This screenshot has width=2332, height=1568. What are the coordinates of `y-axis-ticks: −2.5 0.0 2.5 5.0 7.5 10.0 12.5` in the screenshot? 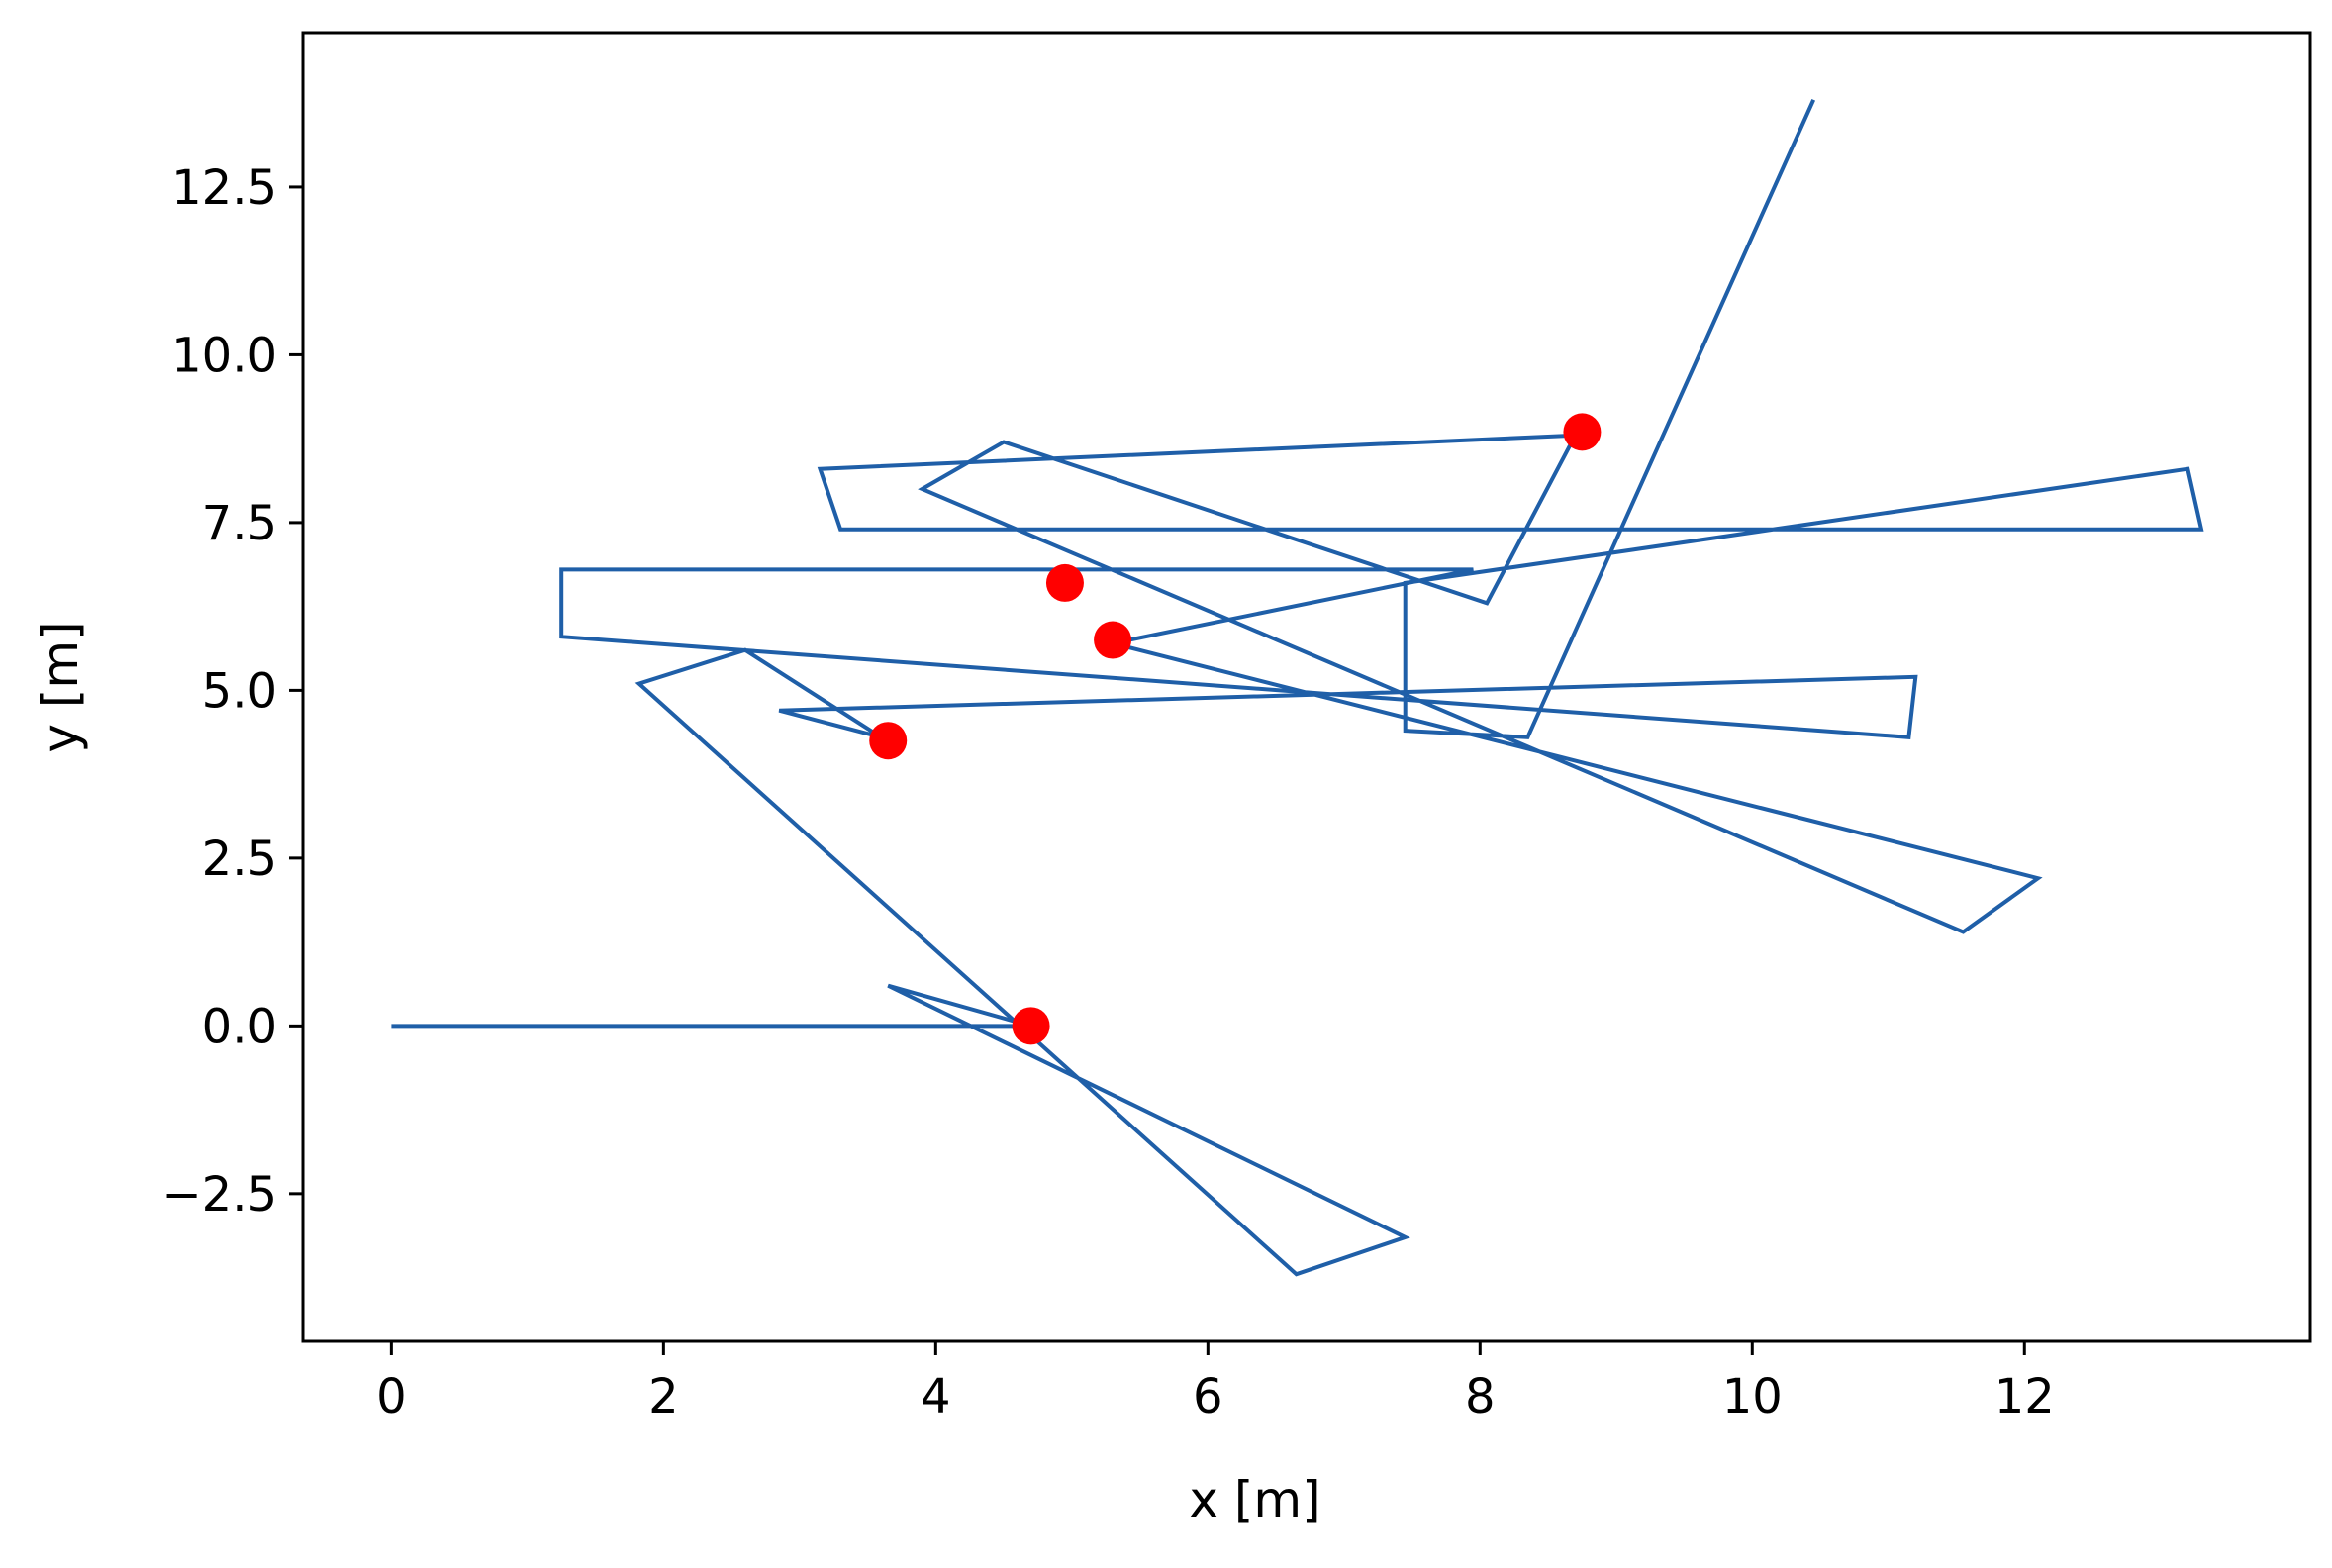 It's located at (232, 691).